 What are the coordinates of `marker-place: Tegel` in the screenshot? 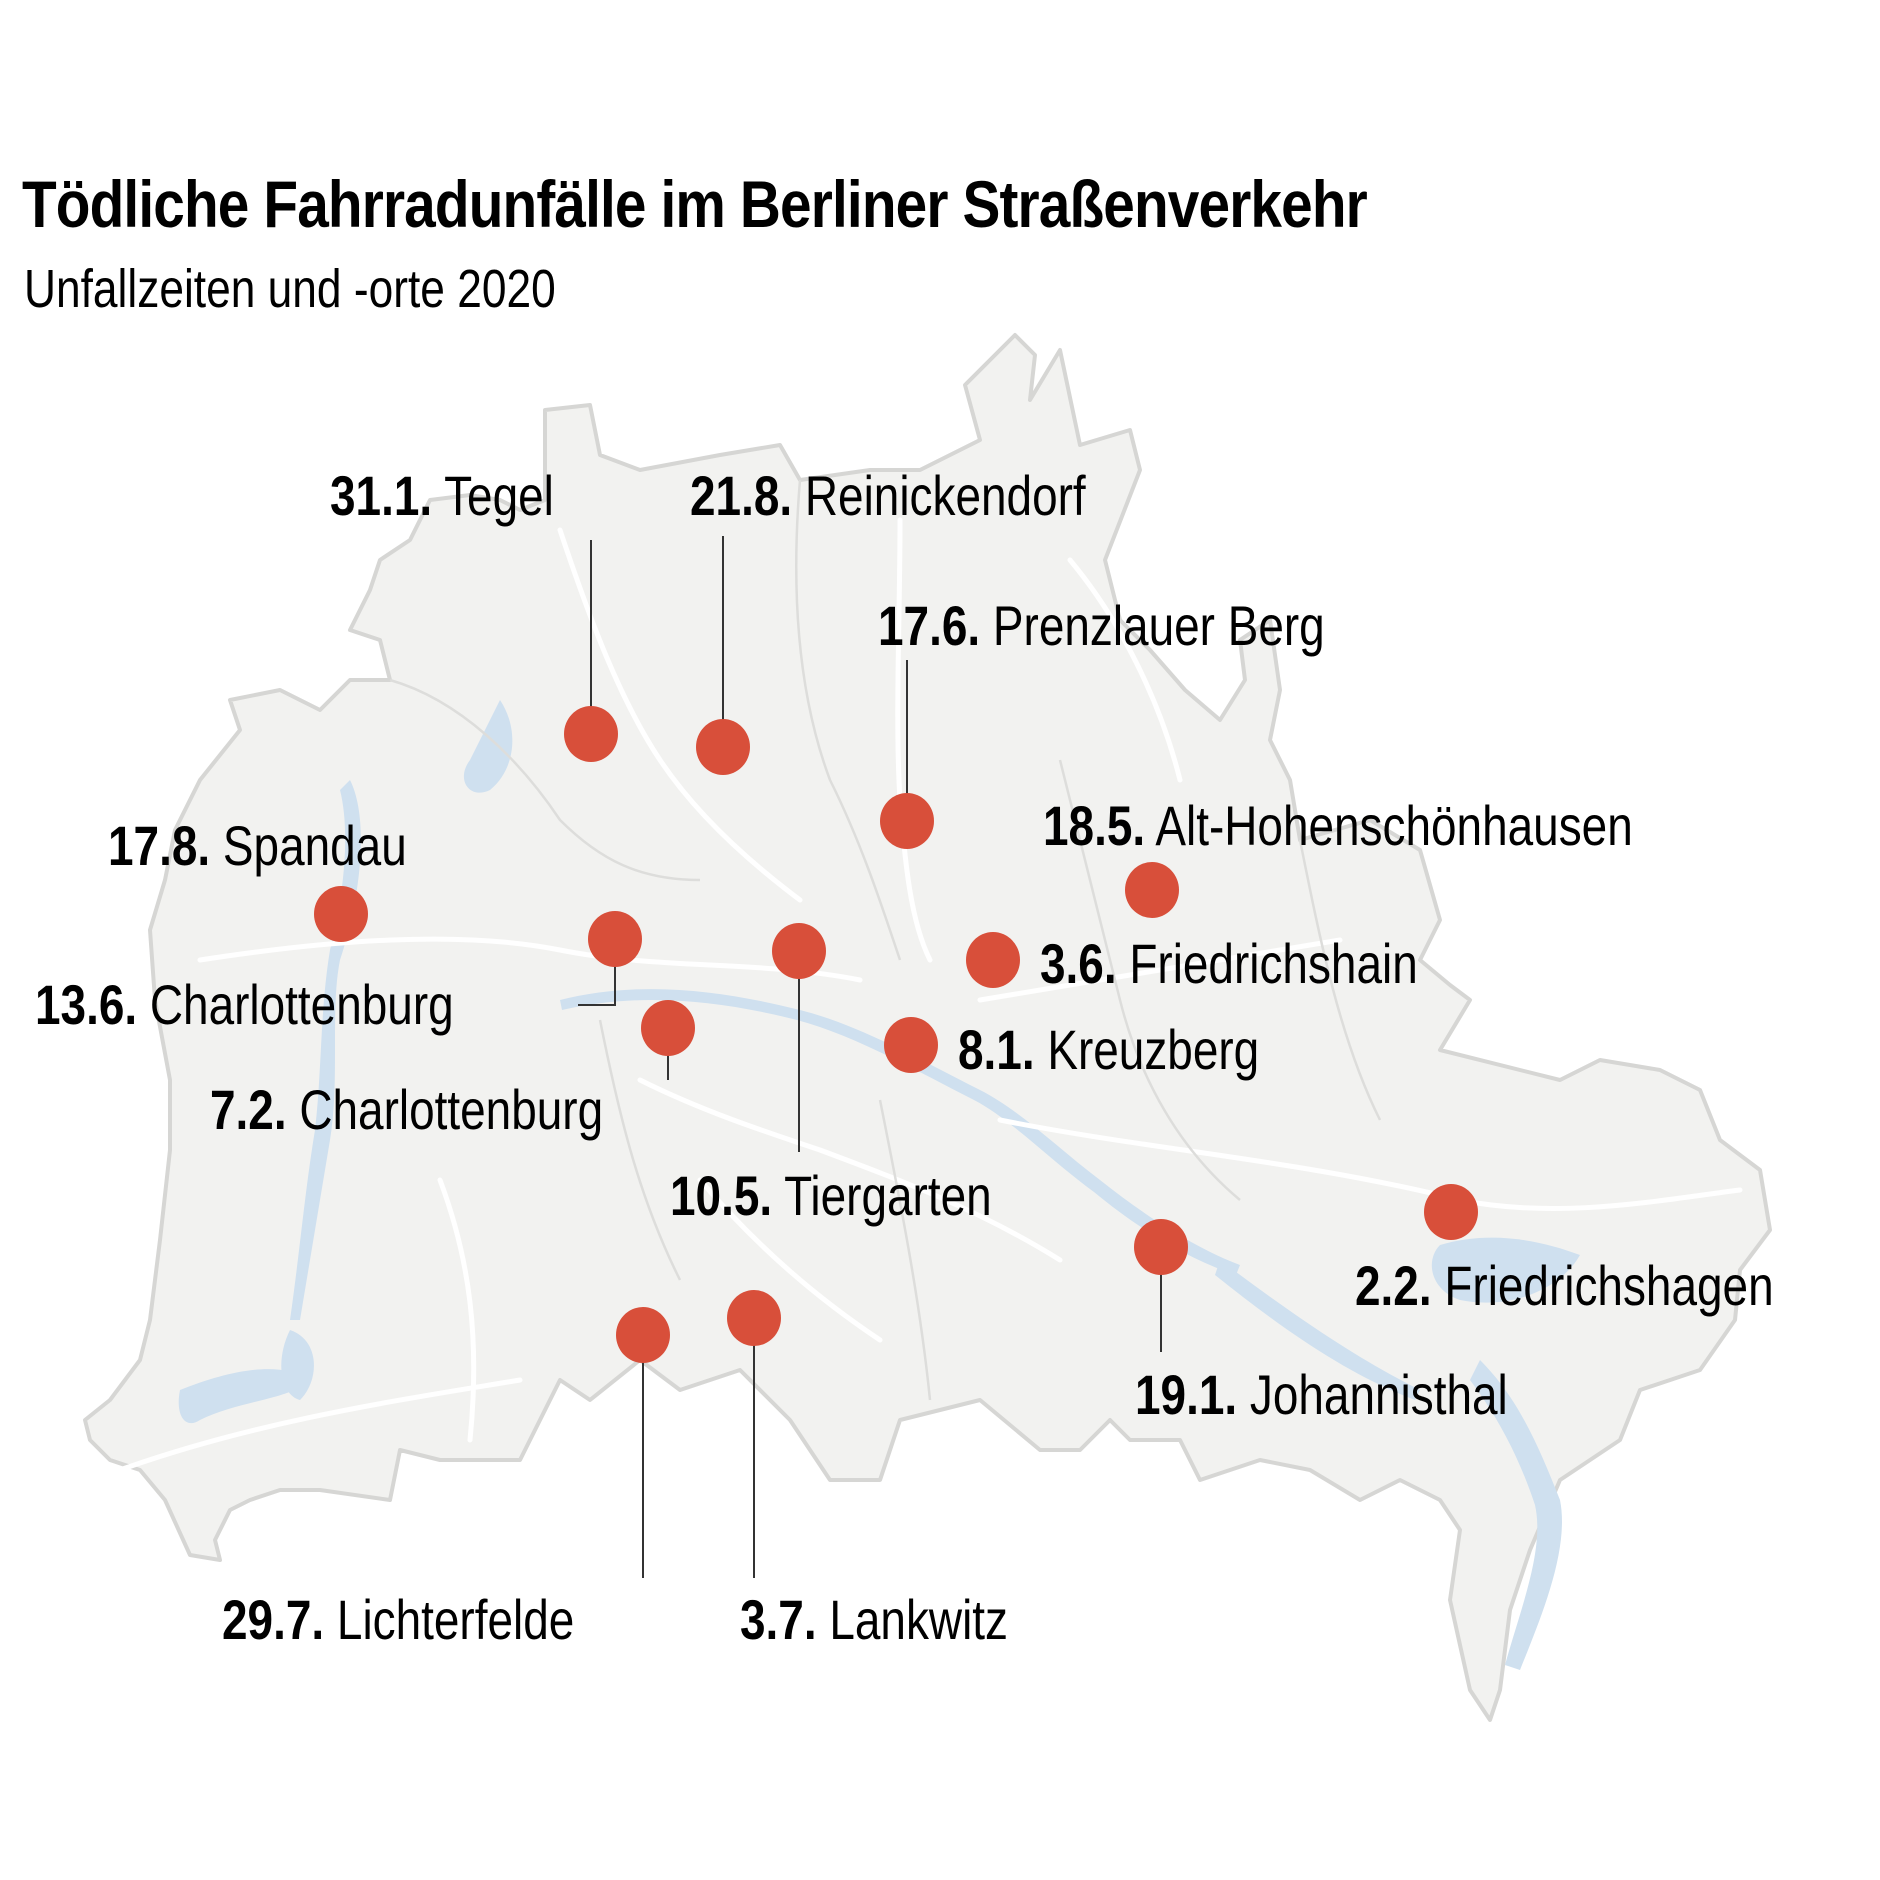 It's located at (493, 495).